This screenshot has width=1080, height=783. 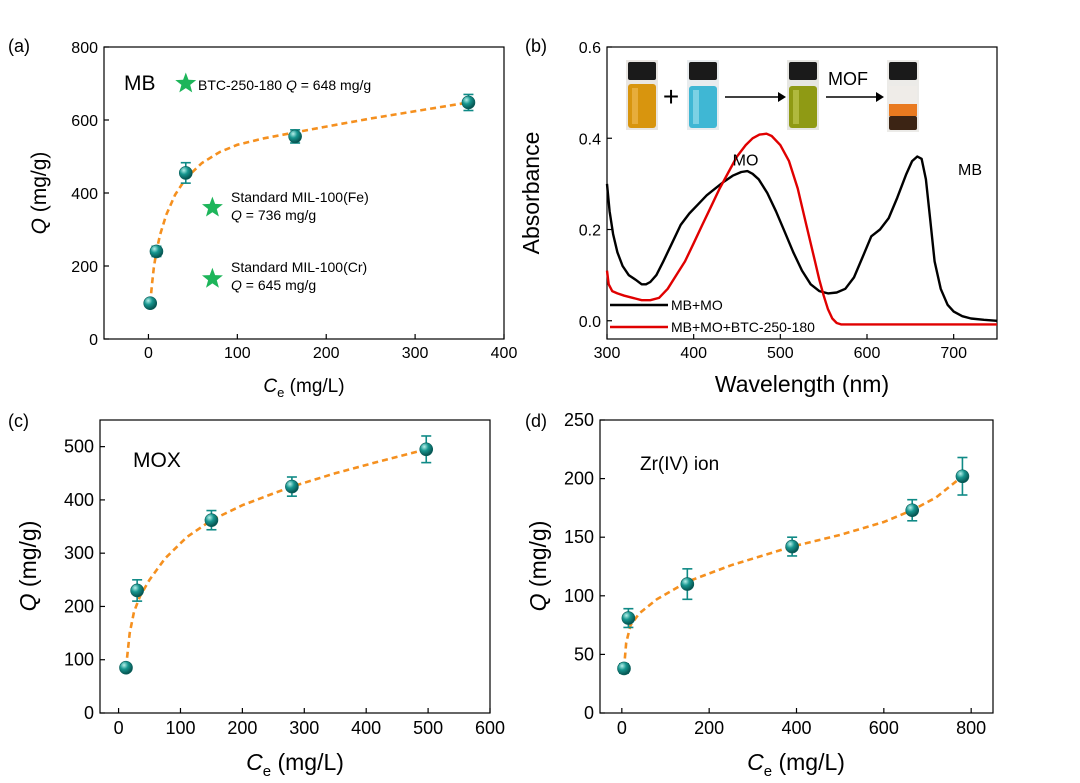 I want to click on y-tick-label: 800, so click(x=84, y=48).